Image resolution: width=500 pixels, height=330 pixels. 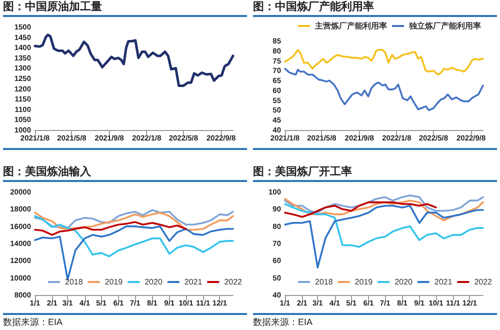 I want to click on chart-title: 图：美国炼厂开工率, so click(x=375, y=173).